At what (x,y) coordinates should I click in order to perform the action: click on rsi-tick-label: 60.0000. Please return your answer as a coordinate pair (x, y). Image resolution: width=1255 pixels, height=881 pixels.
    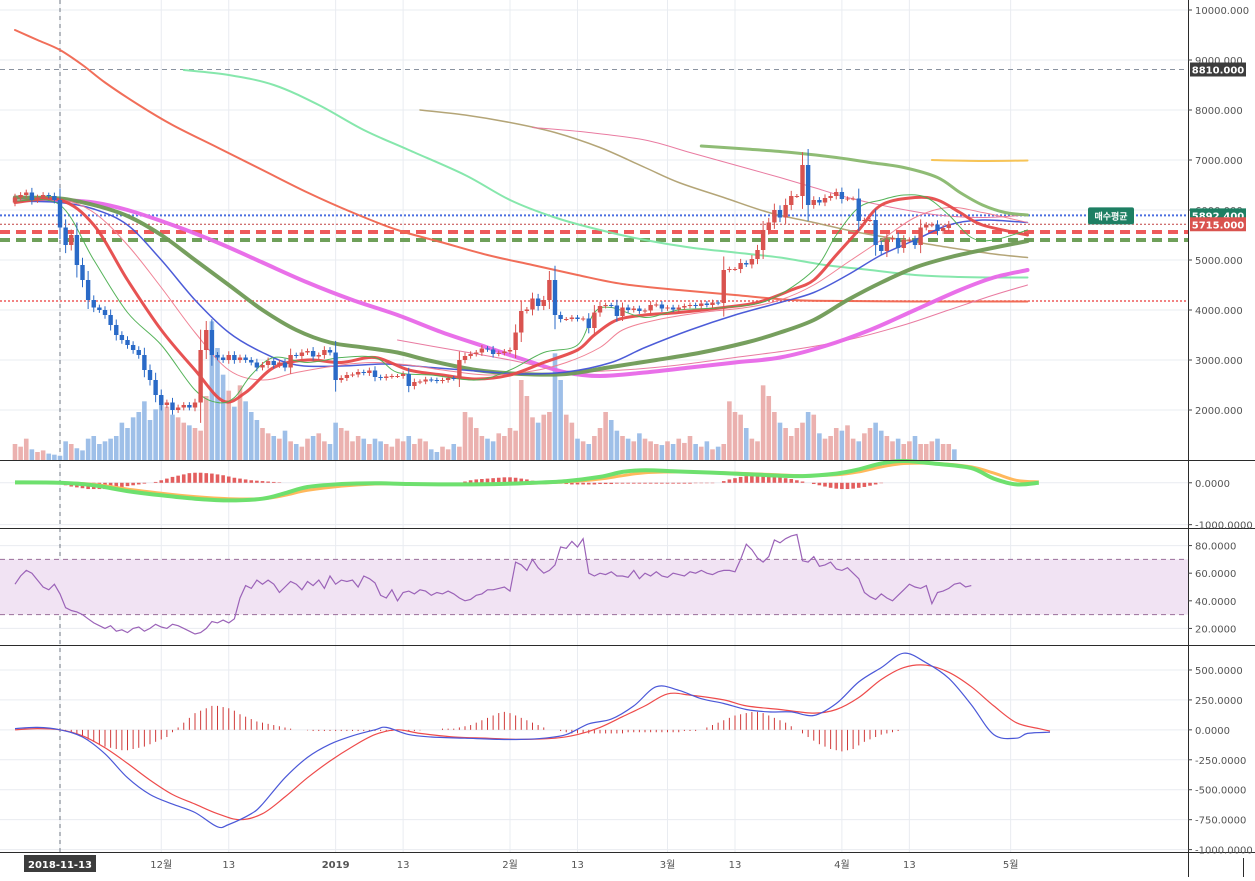
    Looking at the image, I should click on (1215, 574).